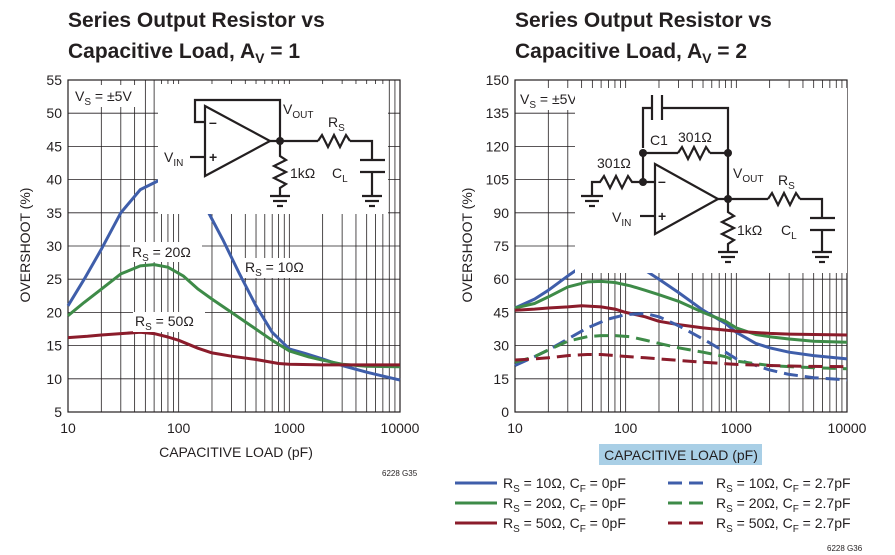 Image resolution: width=895 pixels, height=555 pixels. What do you see at coordinates (400, 473) in the screenshot?
I see `left-figure-code: 6228 G35` at bounding box center [400, 473].